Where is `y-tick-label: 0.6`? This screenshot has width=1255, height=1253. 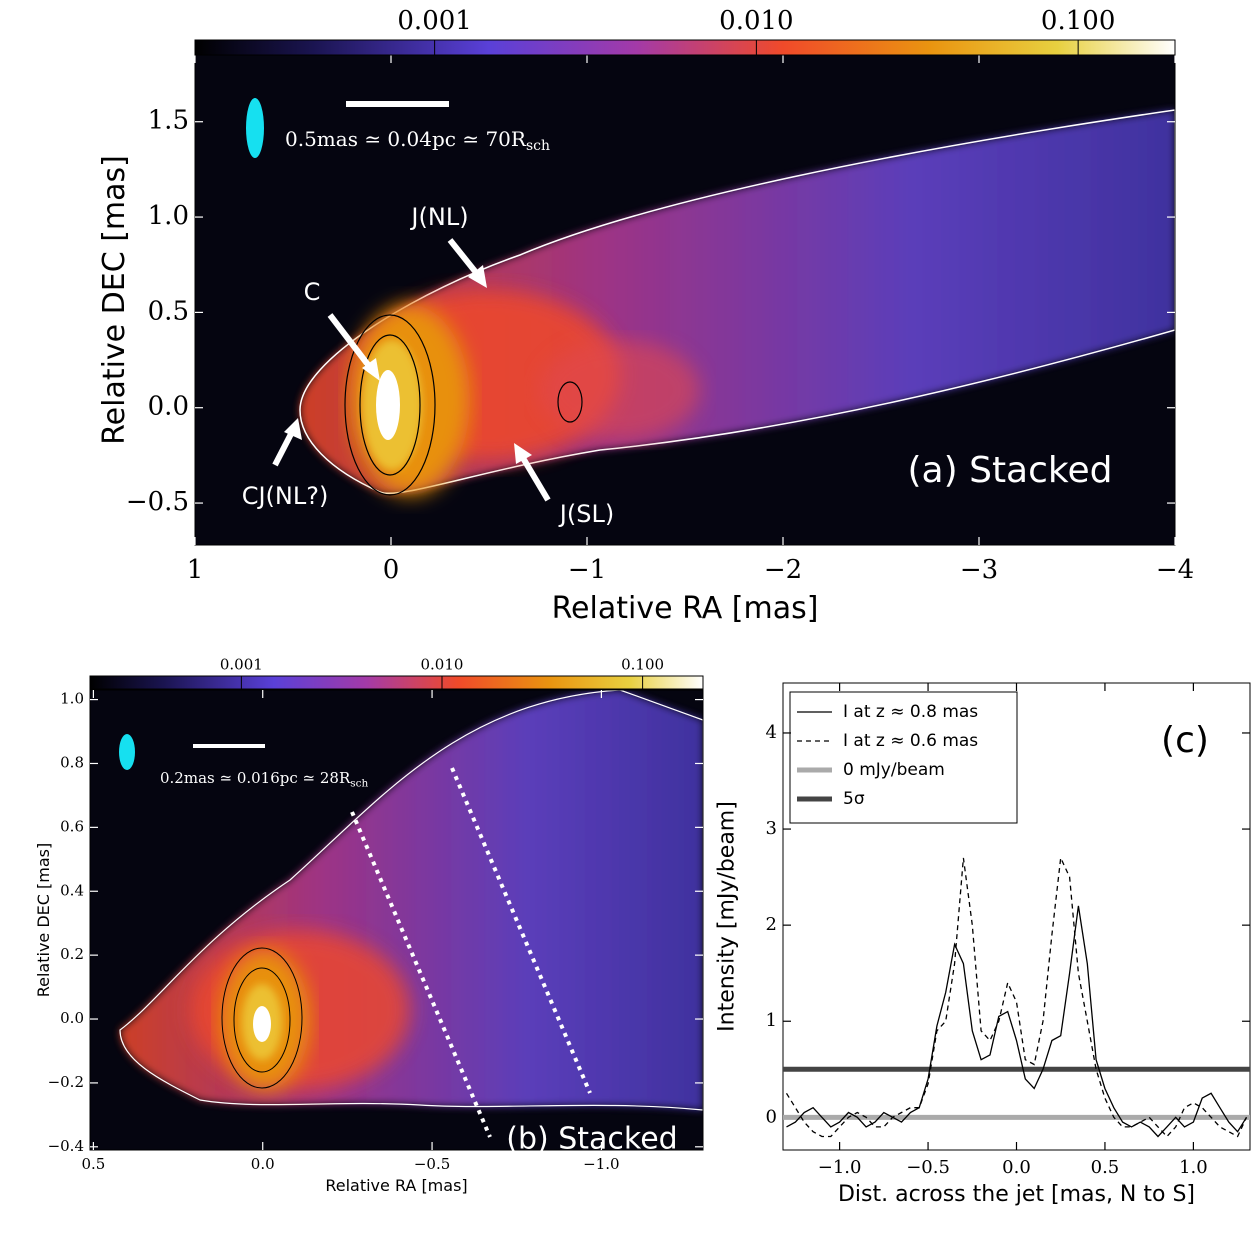
y-tick-label: 0.6 is located at coordinates (72, 826).